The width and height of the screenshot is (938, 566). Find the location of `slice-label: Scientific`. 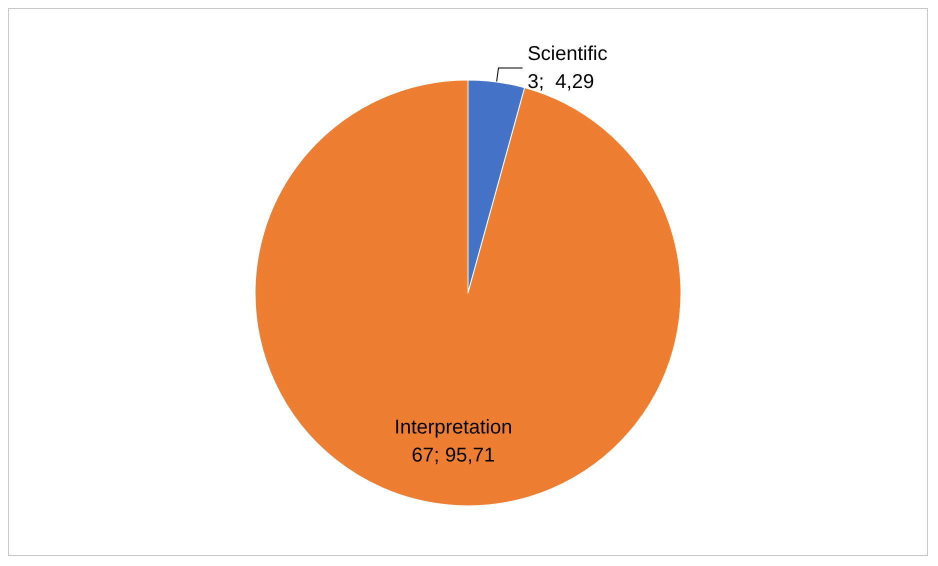

slice-label: Scientific is located at coordinates (567, 54).